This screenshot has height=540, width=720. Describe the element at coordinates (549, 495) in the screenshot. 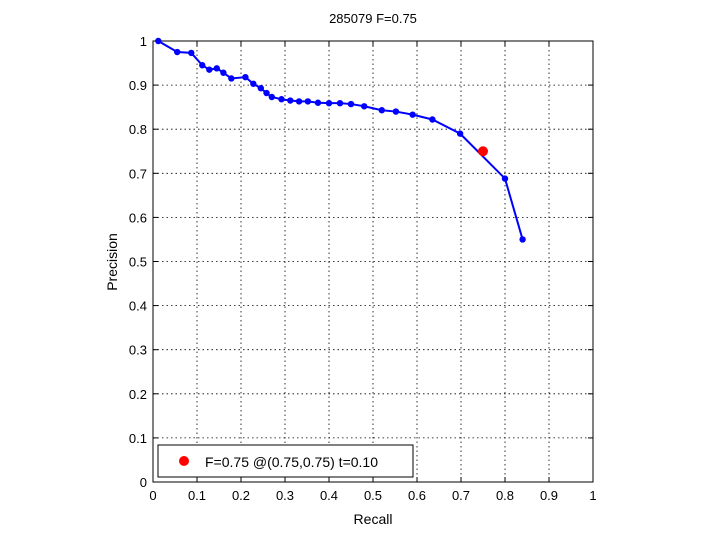

I see `x-tick-label: 0.9` at that location.